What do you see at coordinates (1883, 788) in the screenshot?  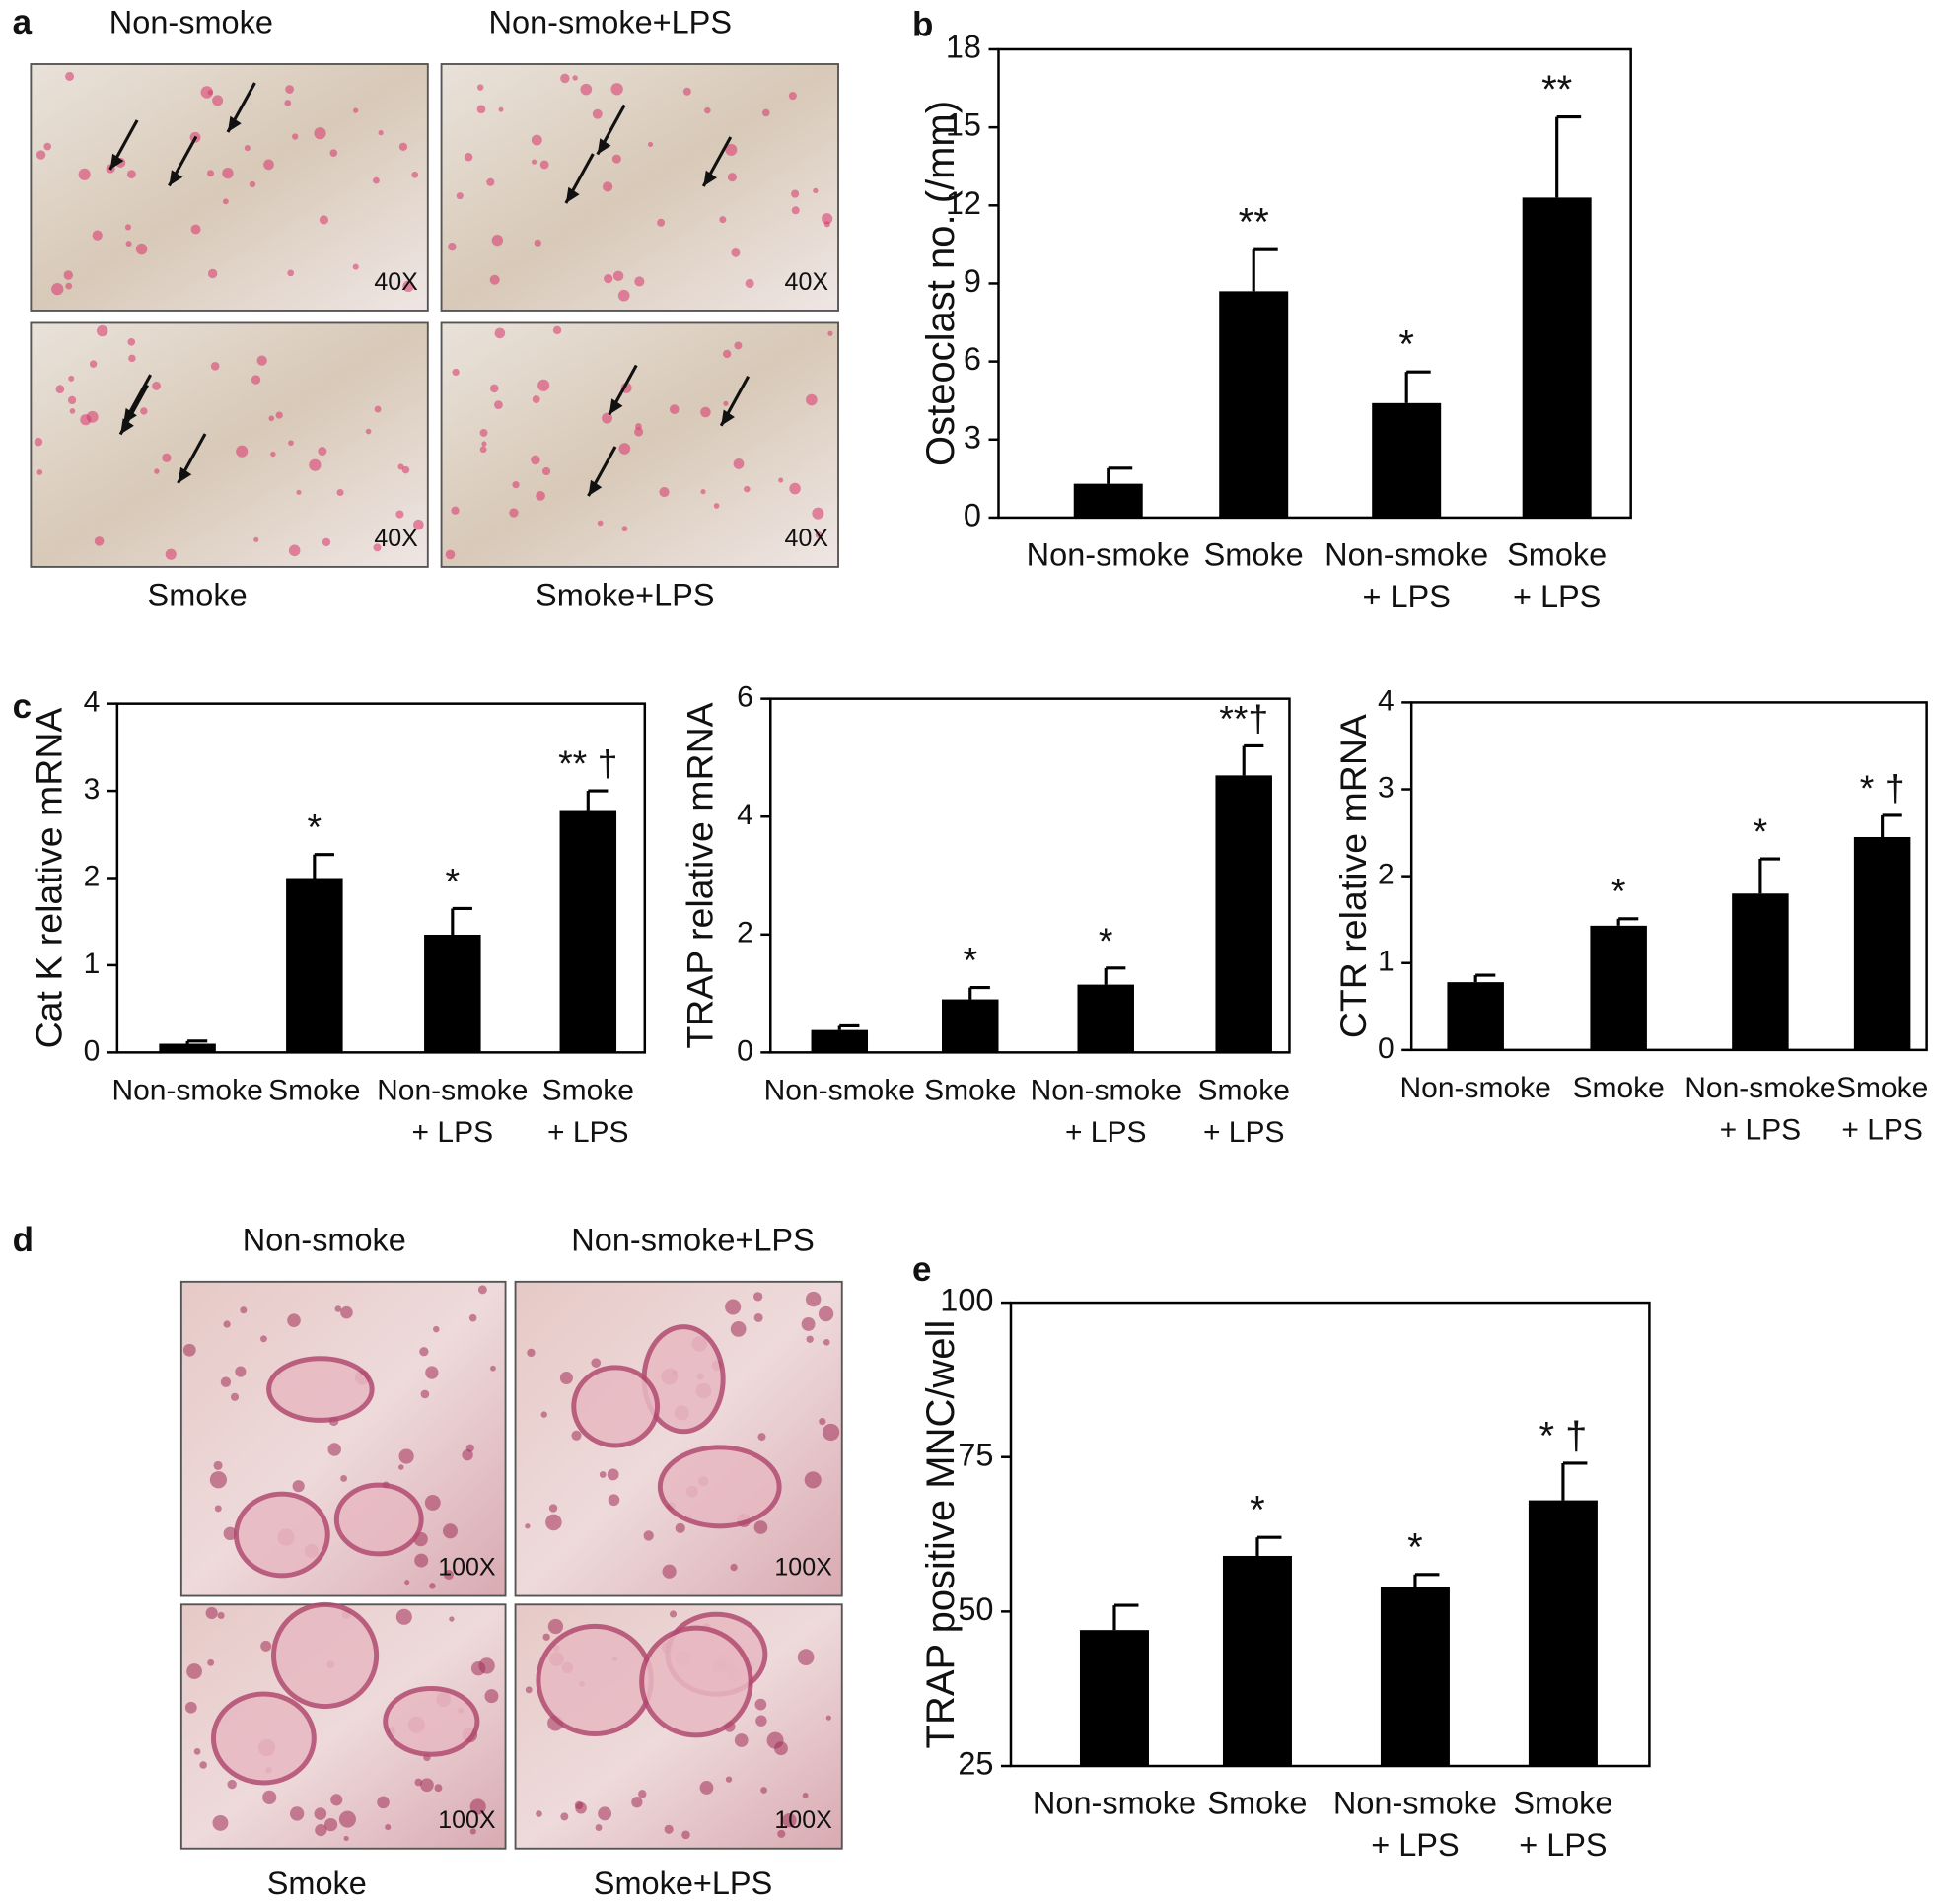 I see `significance: * †` at bounding box center [1883, 788].